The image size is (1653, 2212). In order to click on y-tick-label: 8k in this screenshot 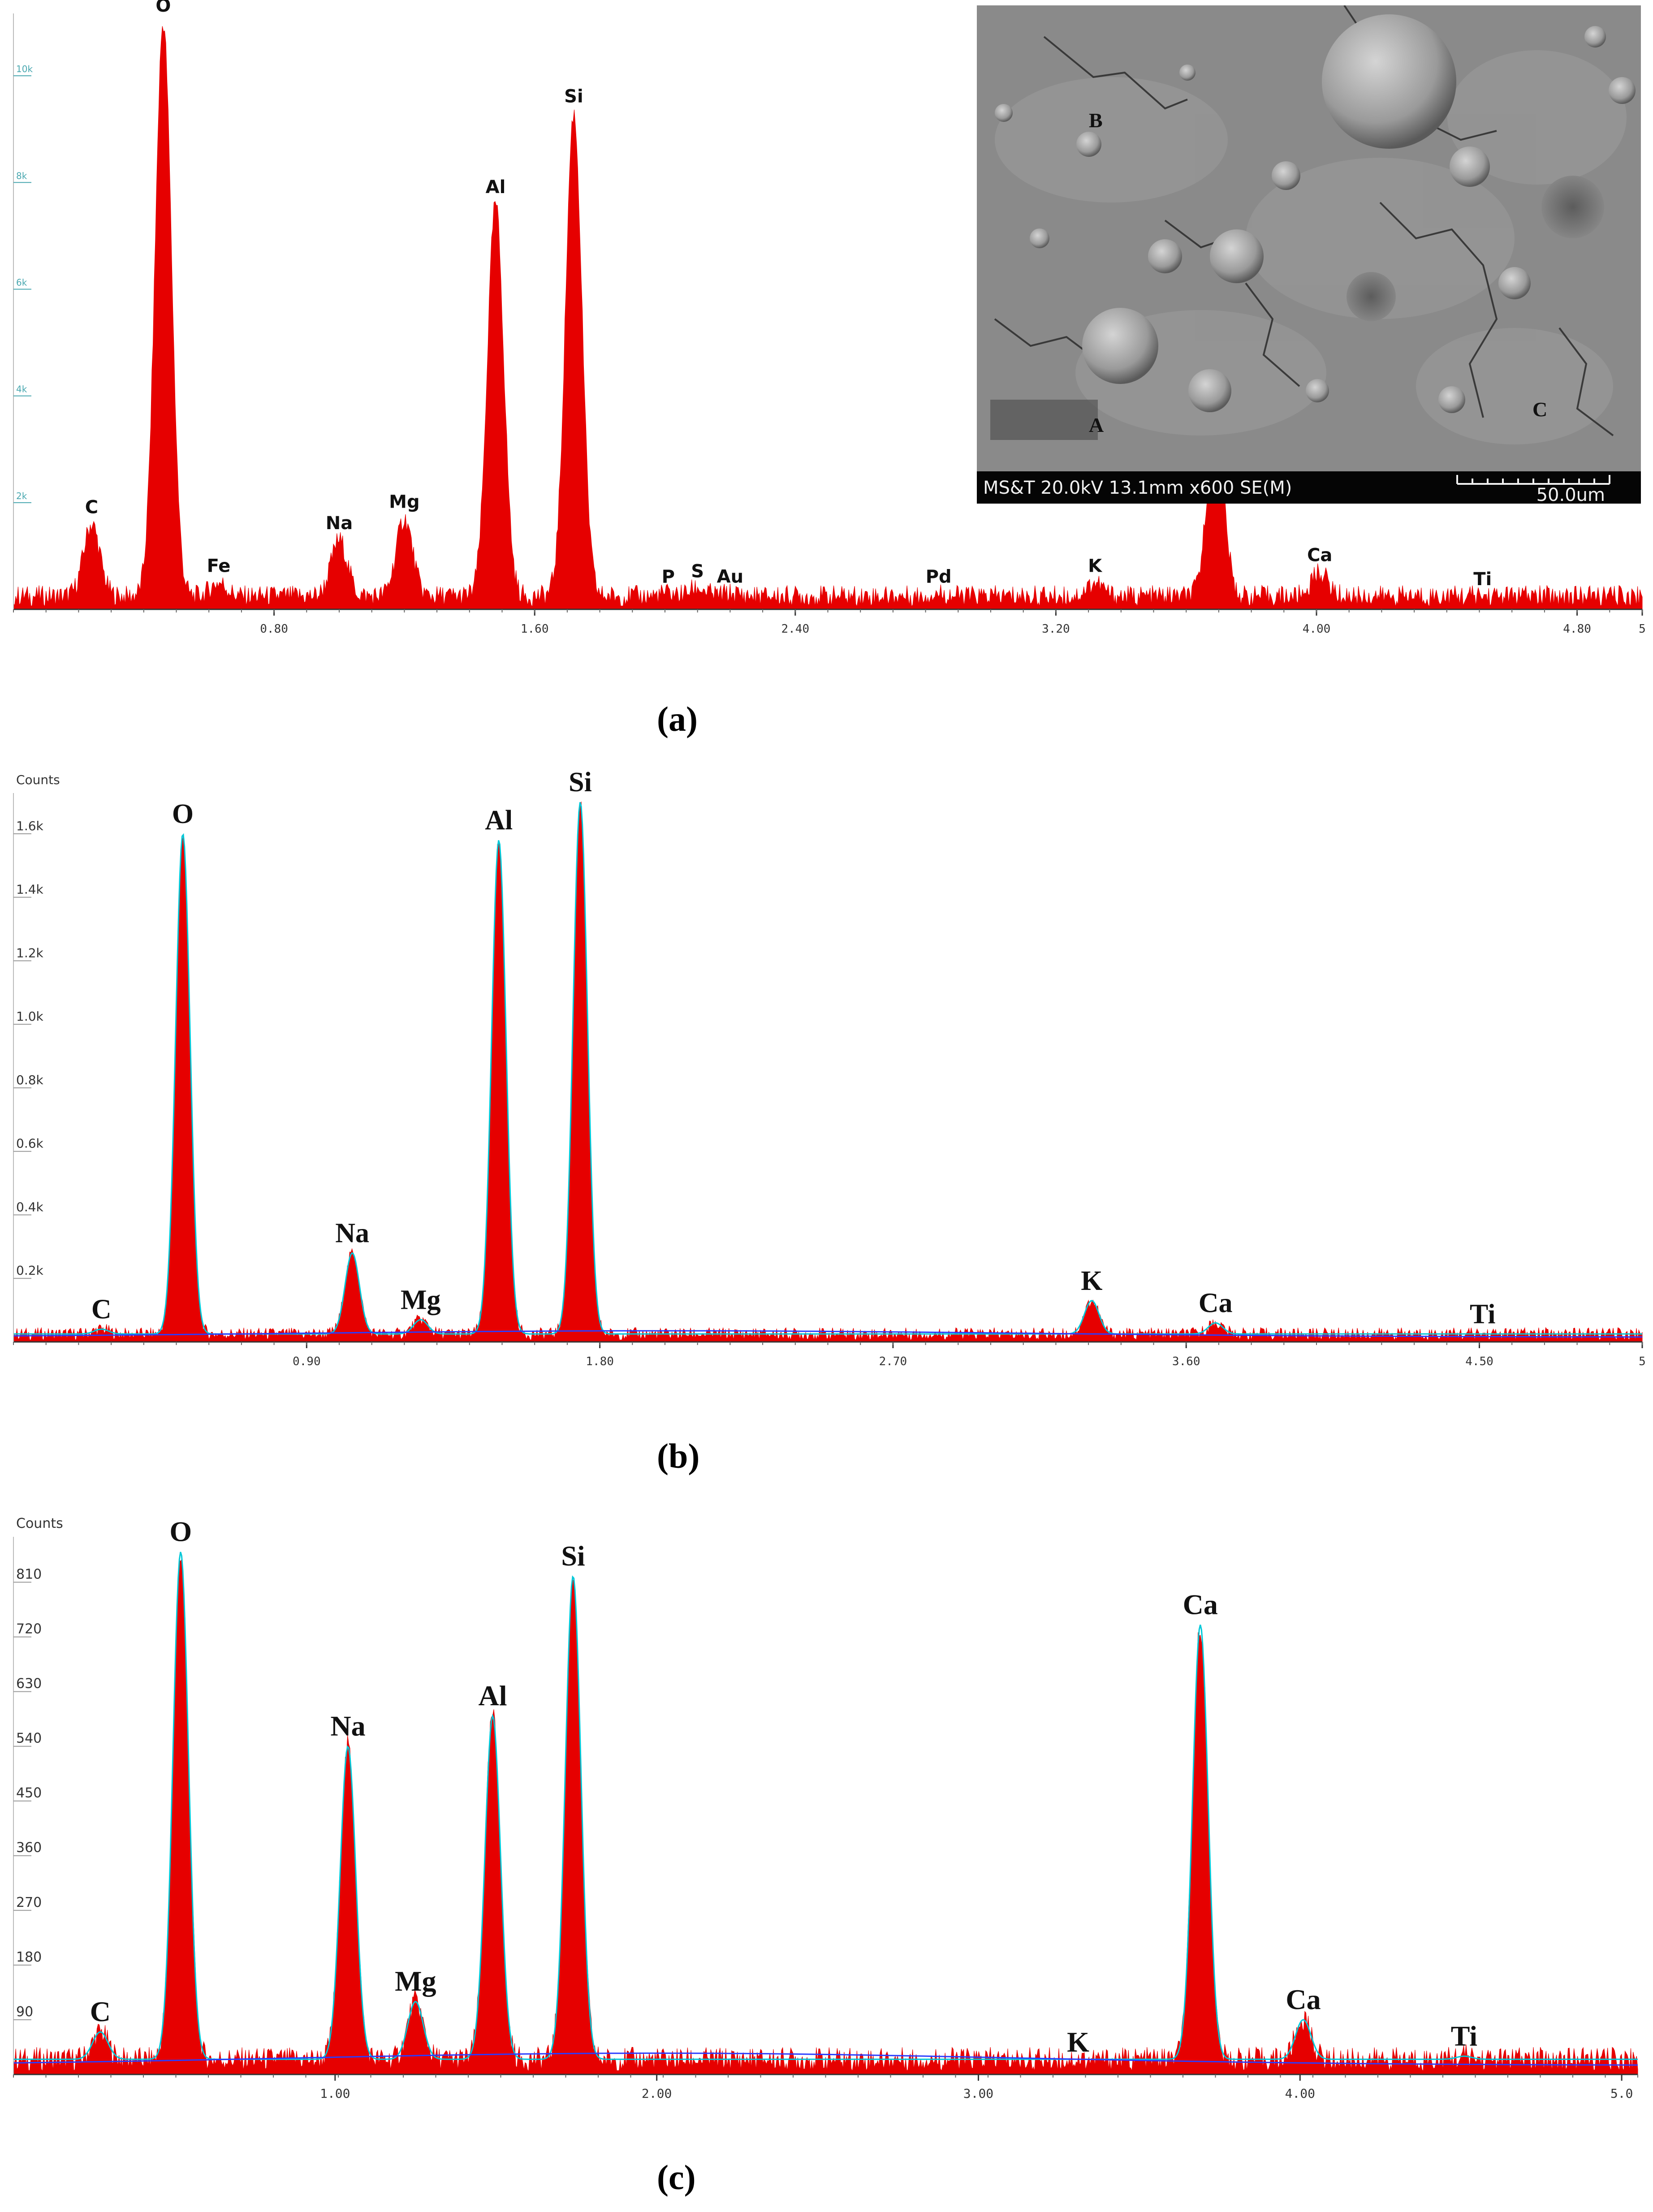, I will do `click(22, 175)`.